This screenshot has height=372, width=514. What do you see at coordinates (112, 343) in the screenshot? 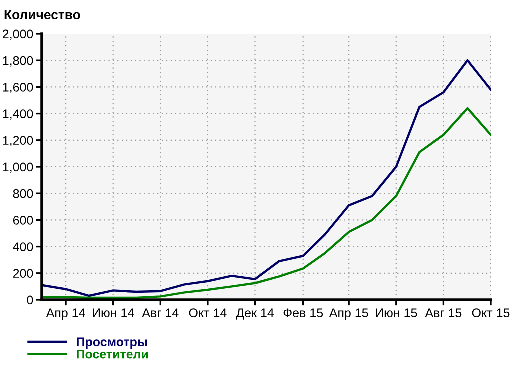
I see `legend-label: Просмотры` at bounding box center [112, 343].